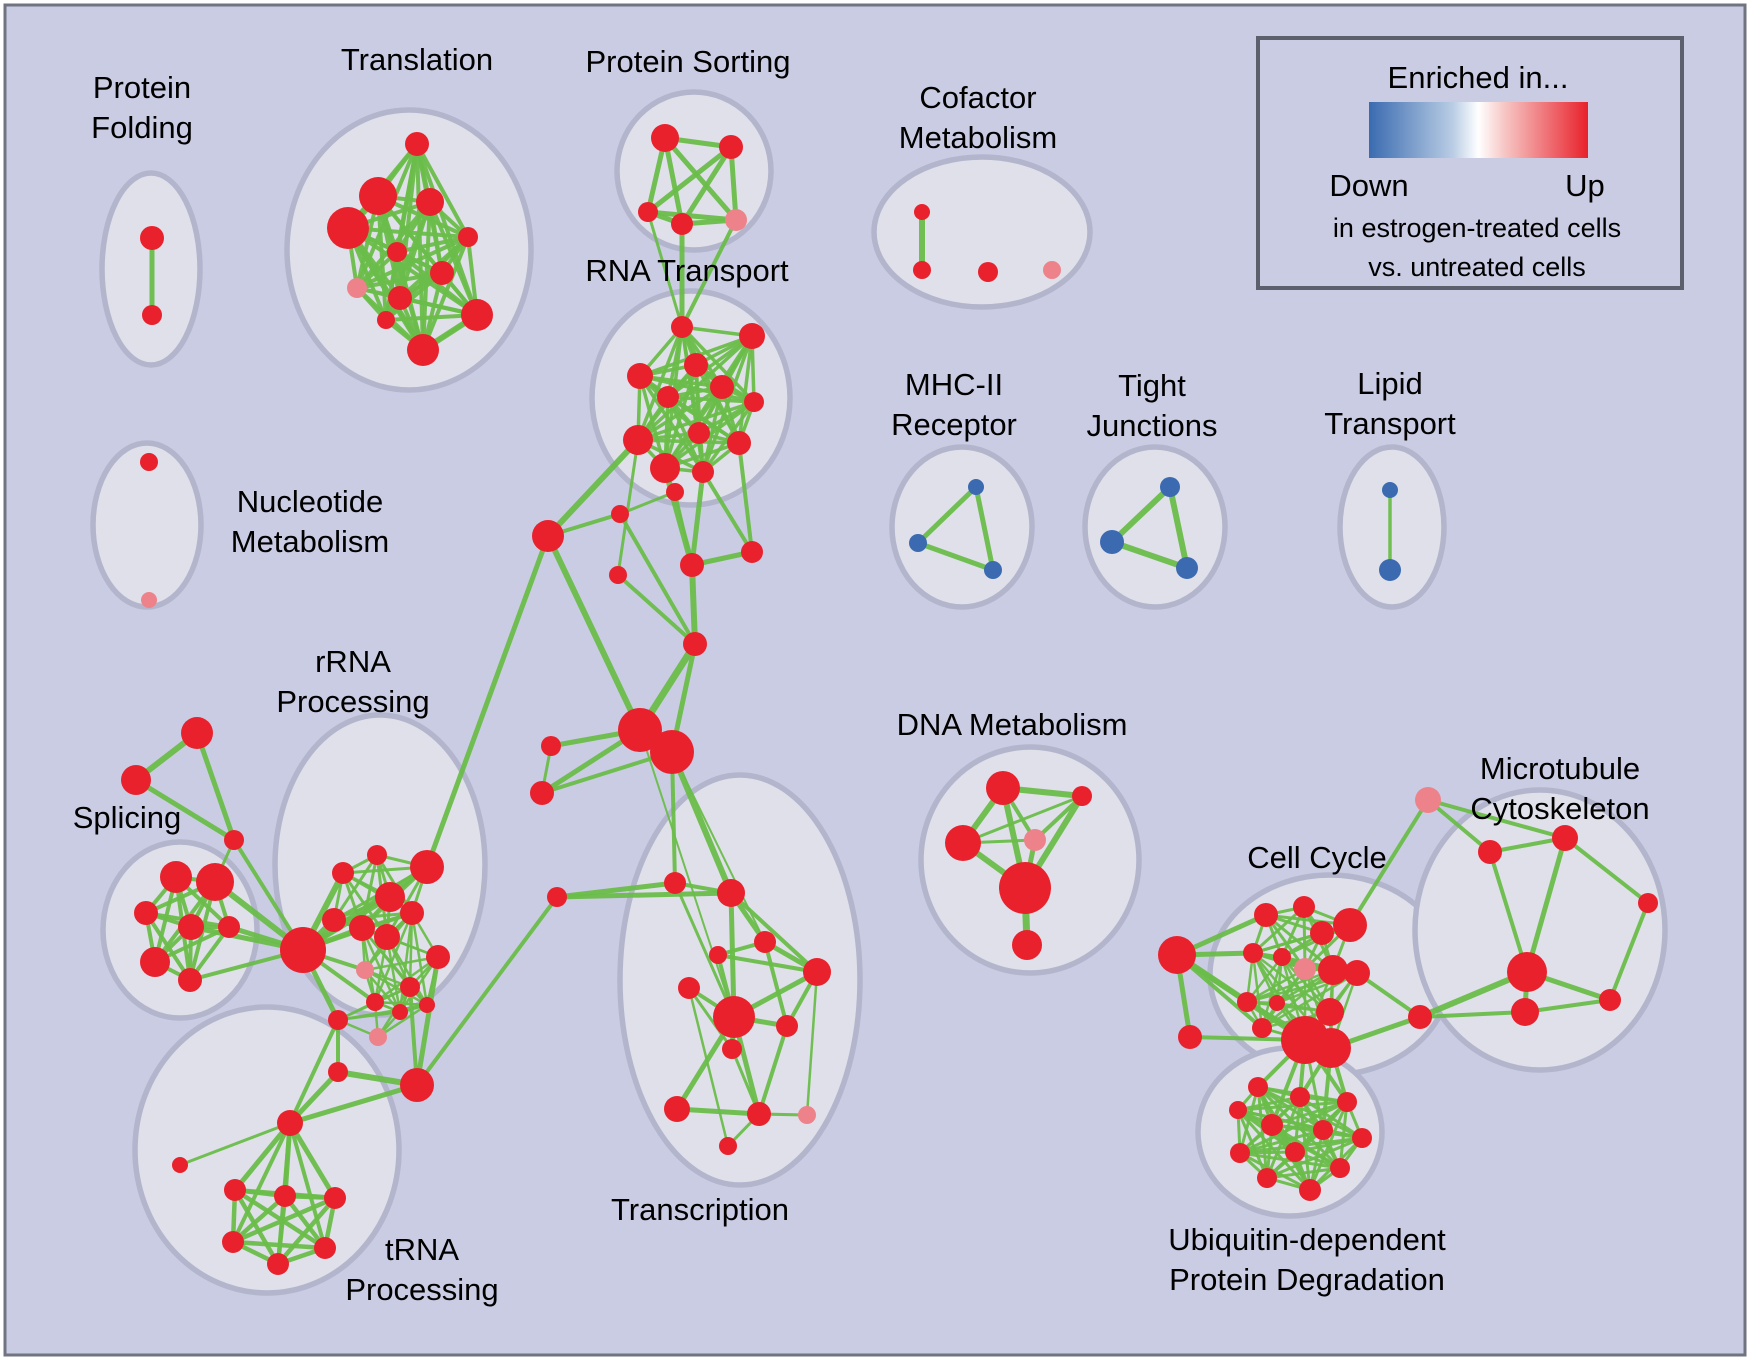 Image resolution: width=1750 pixels, height=1360 pixels. What do you see at coordinates (695, 644) in the screenshot?
I see `node-jE-red` at bounding box center [695, 644].